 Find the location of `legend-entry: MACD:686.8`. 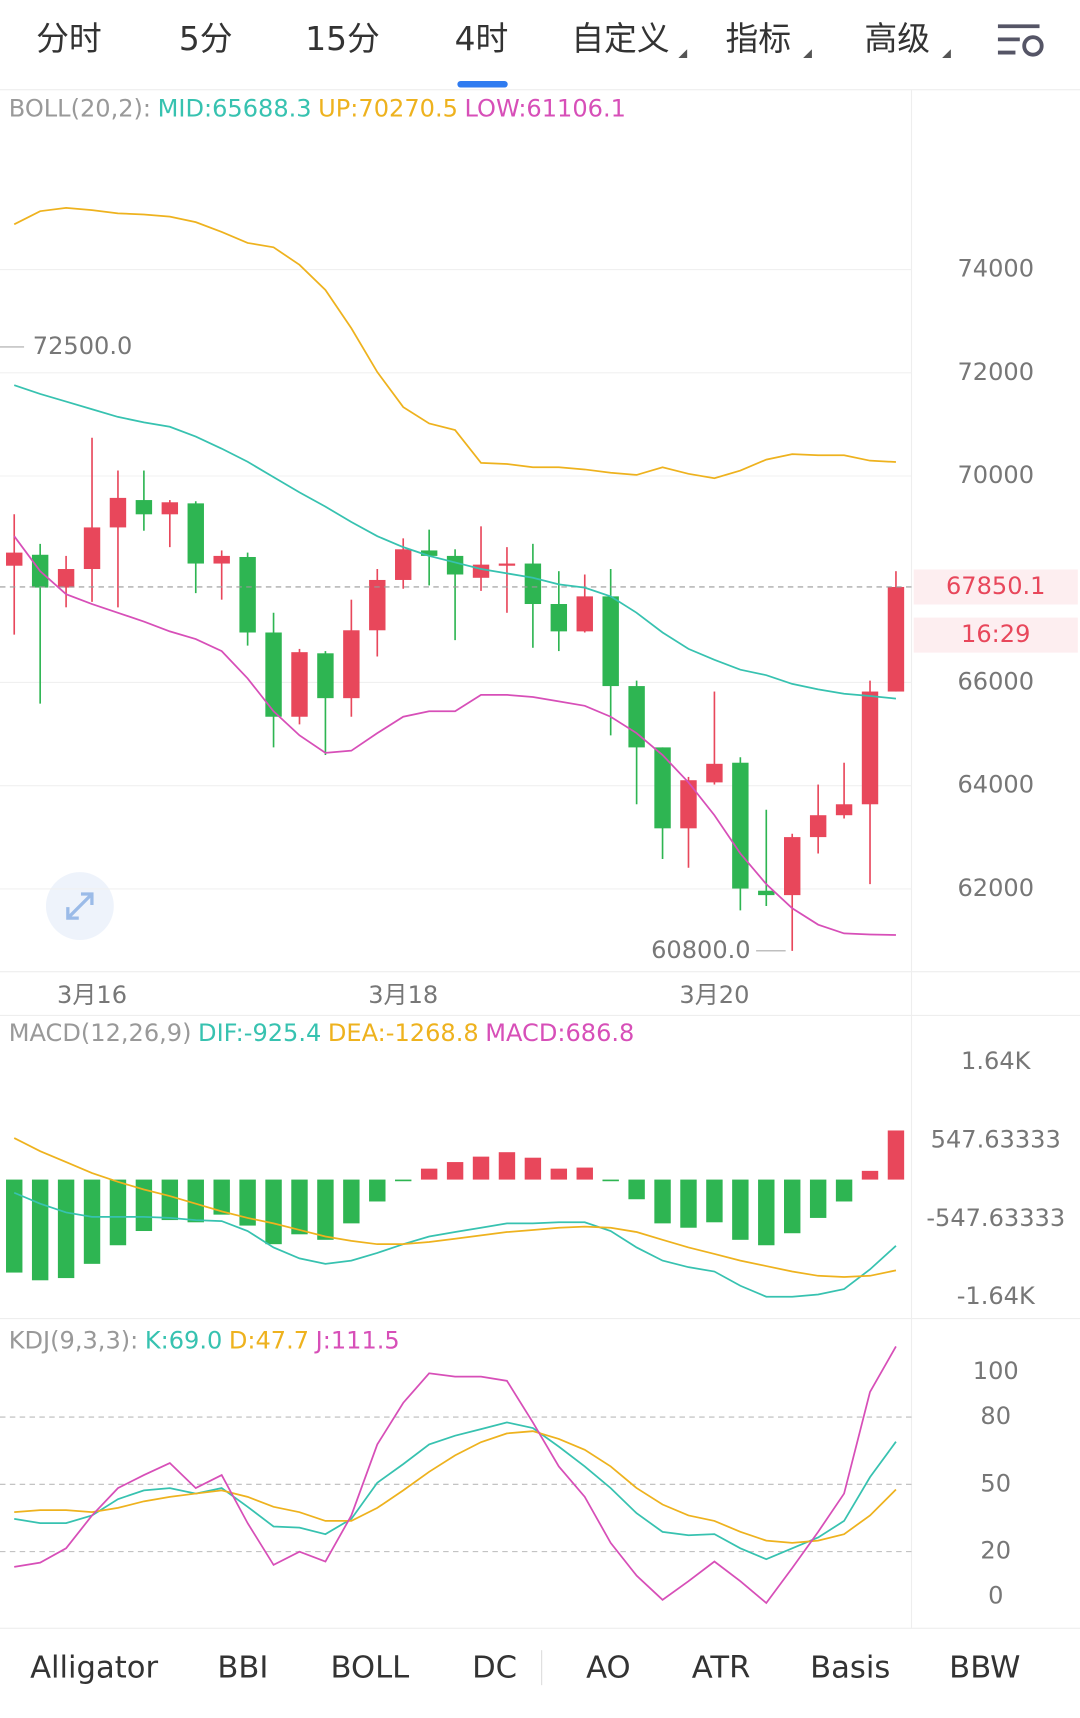

legend-entry: MACD:686.8 is located at coordinates (559, 1033).